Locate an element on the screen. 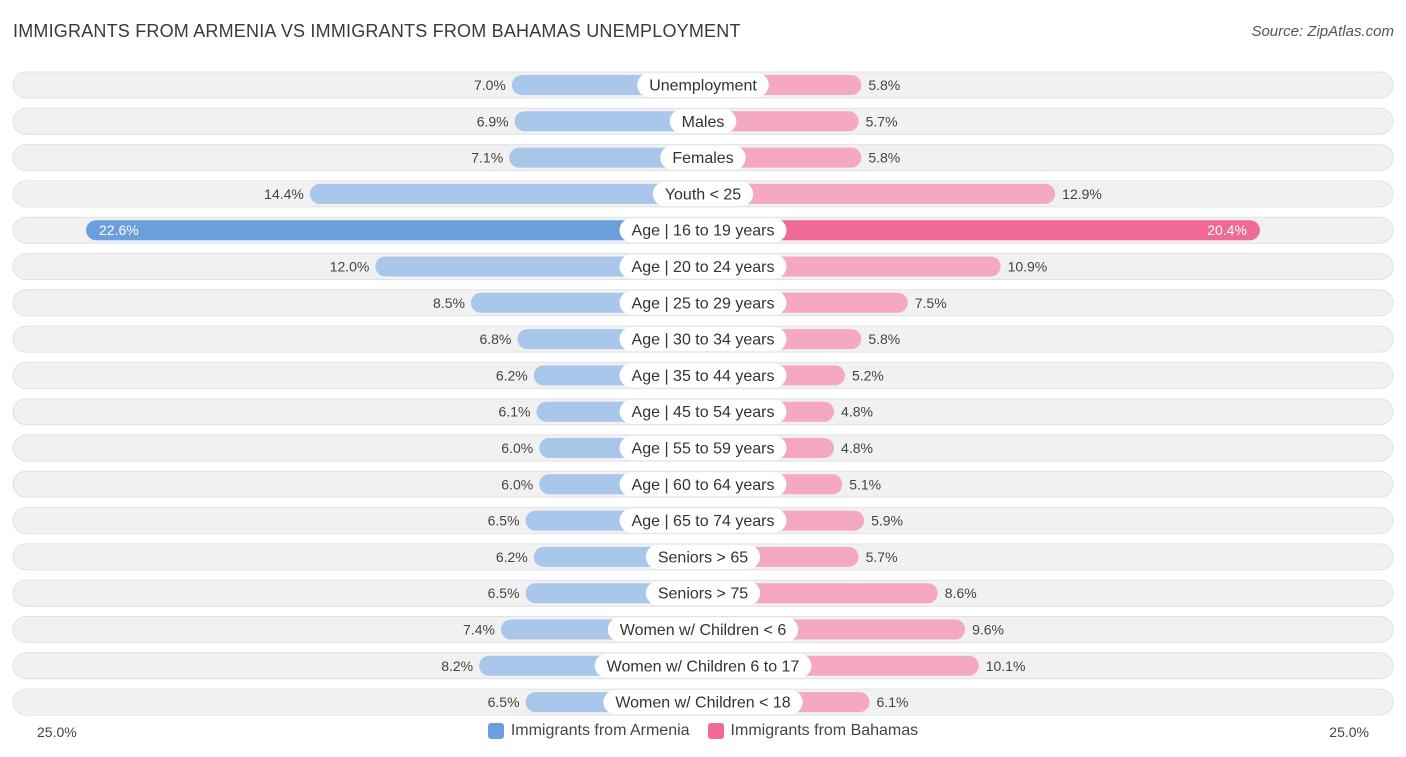  category-label: Women w/ Children < 6 is located at coordinates (703, 630).